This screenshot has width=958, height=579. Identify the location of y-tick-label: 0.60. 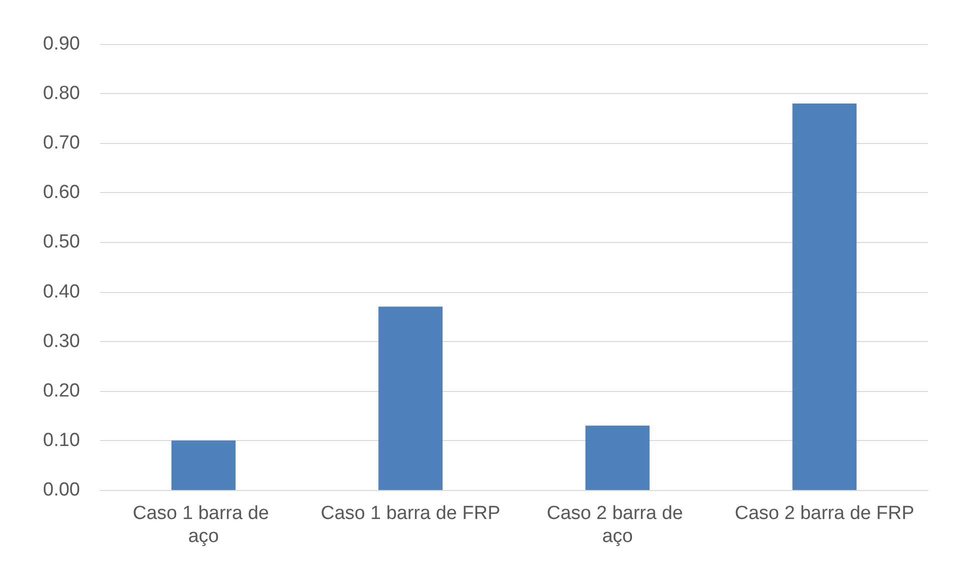
(61, 193).